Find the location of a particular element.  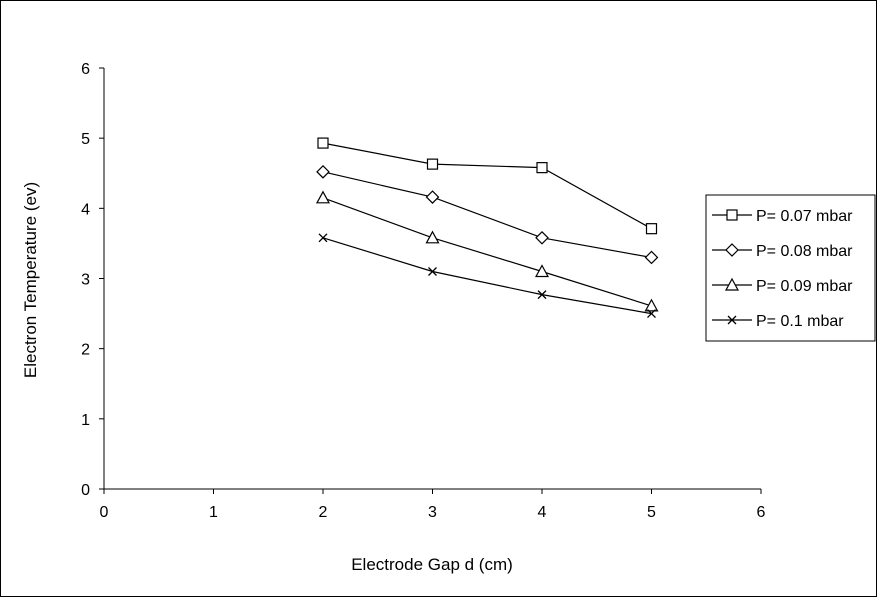

y-tick-label: 3 is located at coordinates (85, 280).